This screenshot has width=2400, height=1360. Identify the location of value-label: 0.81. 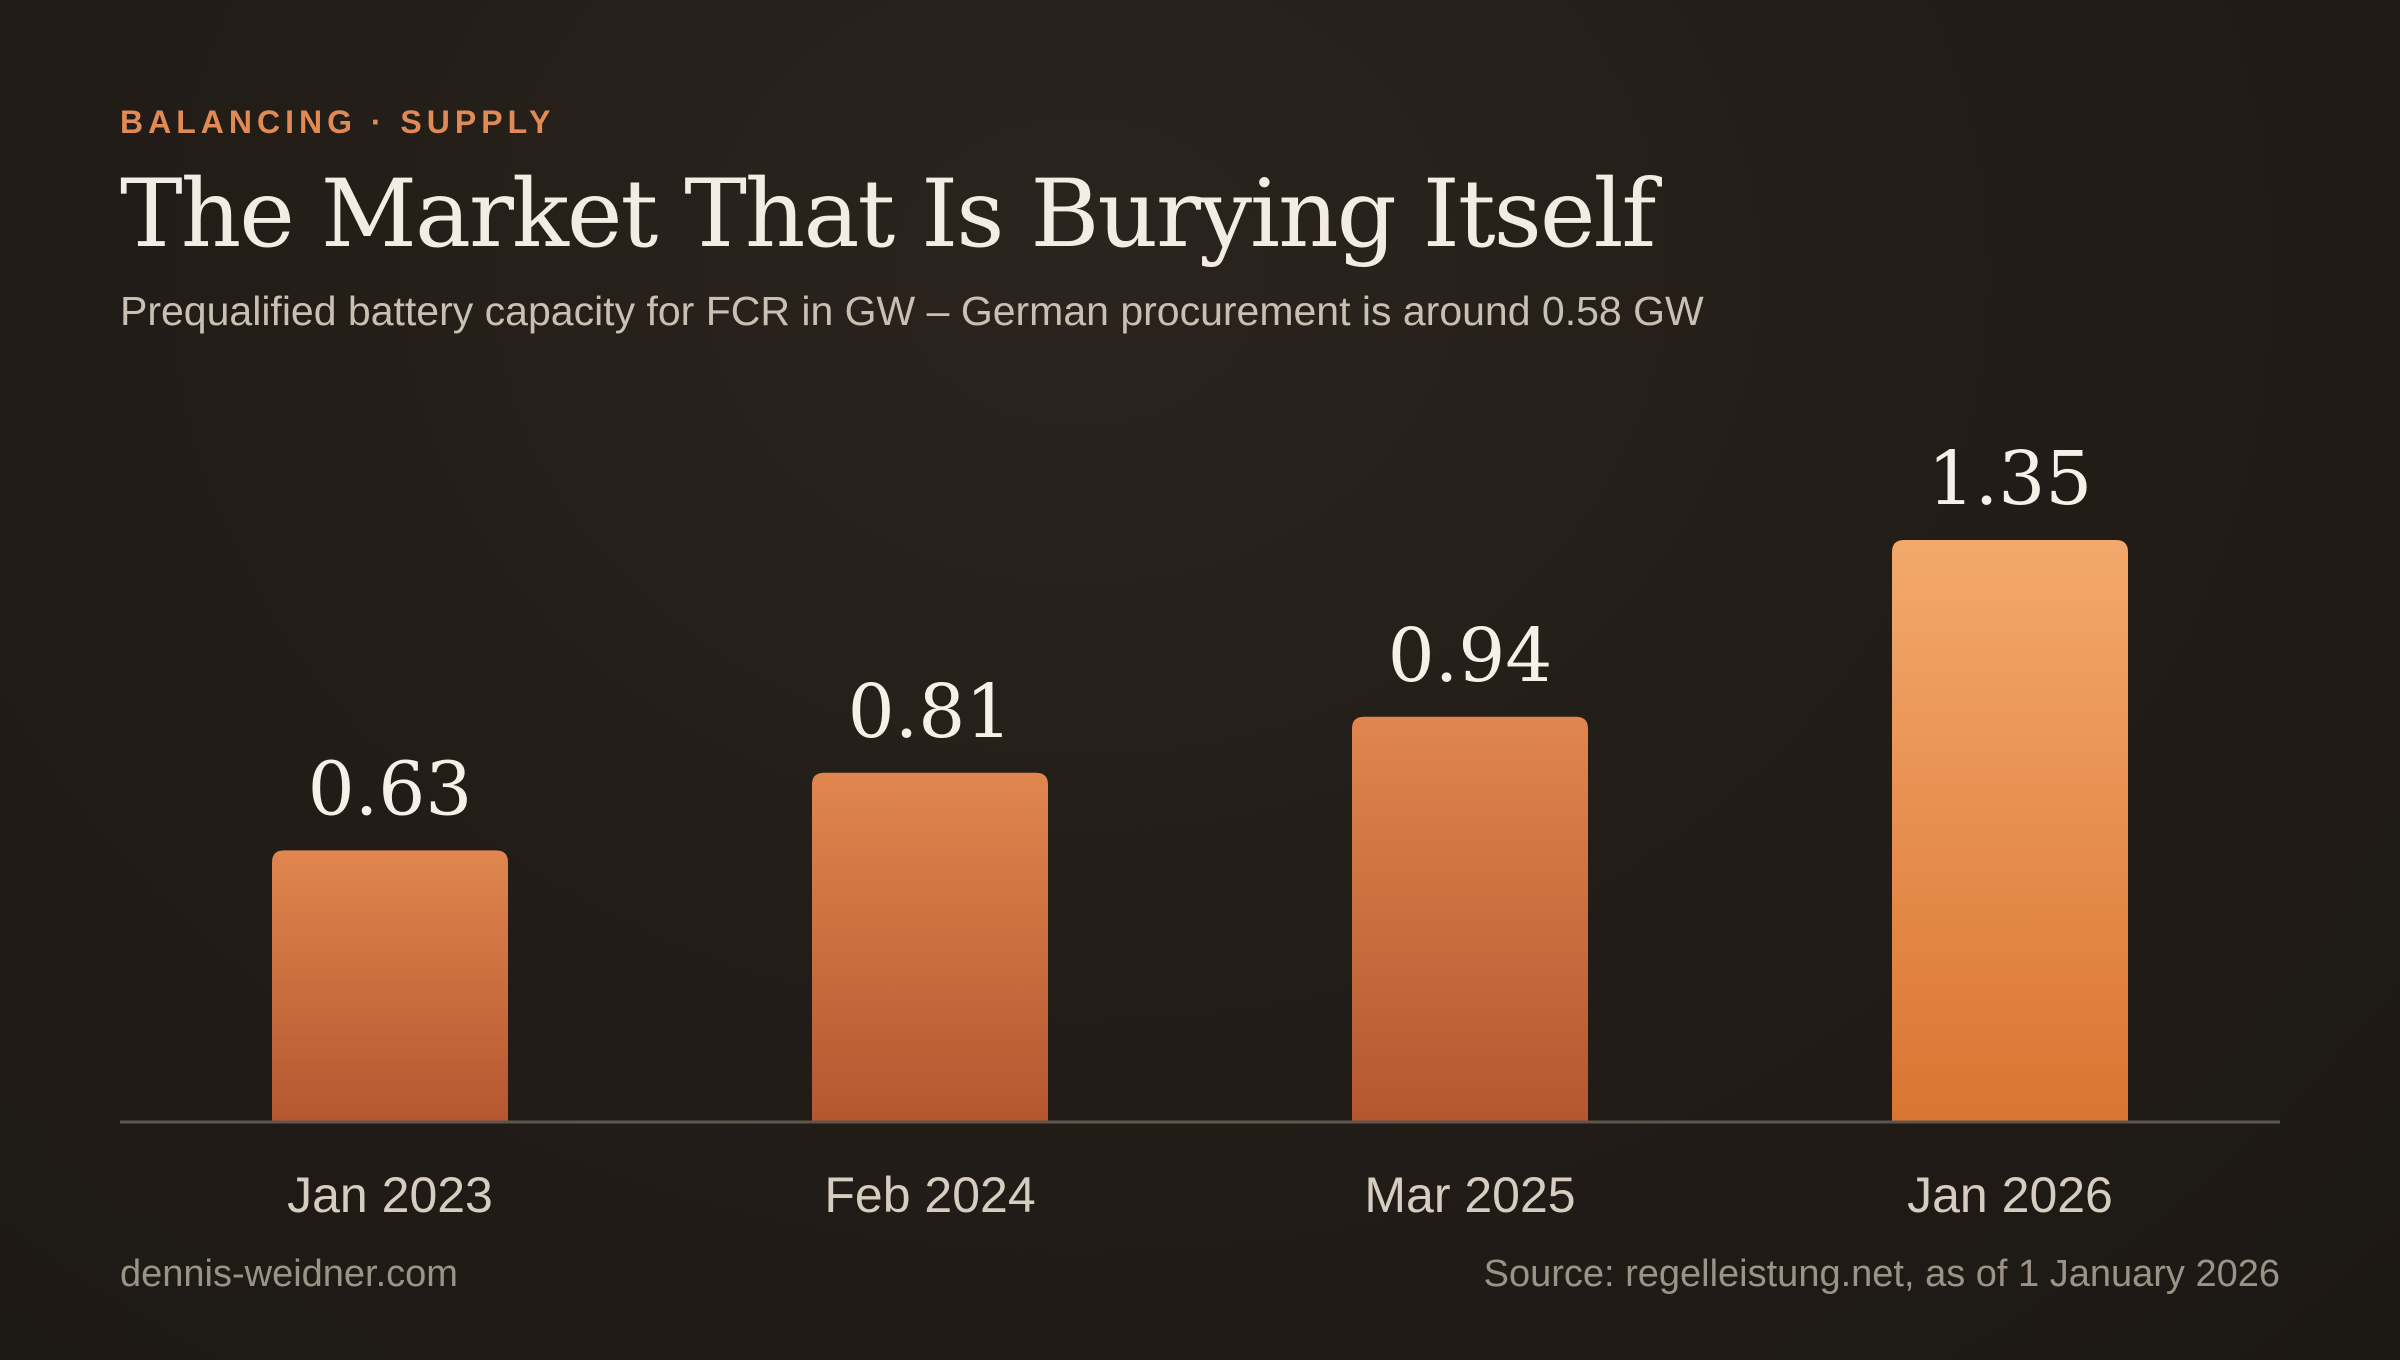
(930, 712).